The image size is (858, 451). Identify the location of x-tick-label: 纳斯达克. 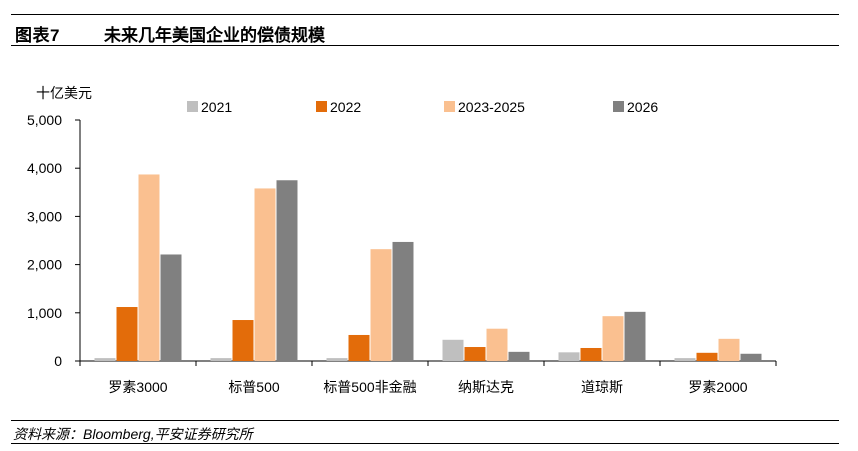
(486, 387).